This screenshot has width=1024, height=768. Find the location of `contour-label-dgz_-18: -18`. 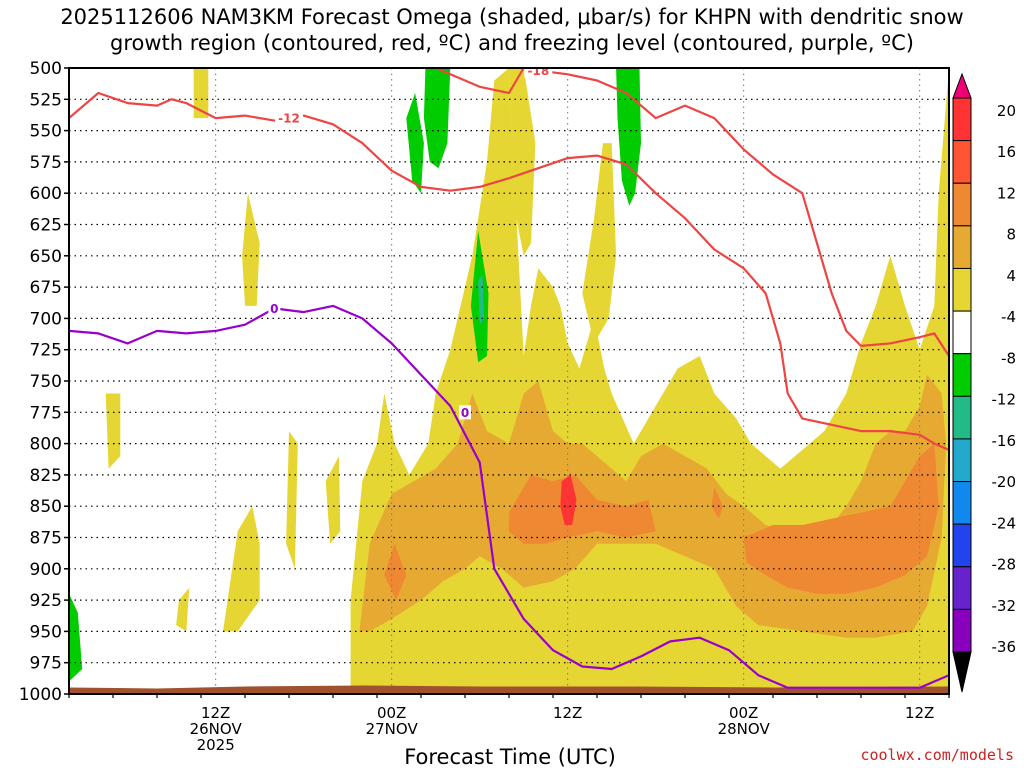

contour-label-dgz_-18: -18 is located at coordinates (538, 71).